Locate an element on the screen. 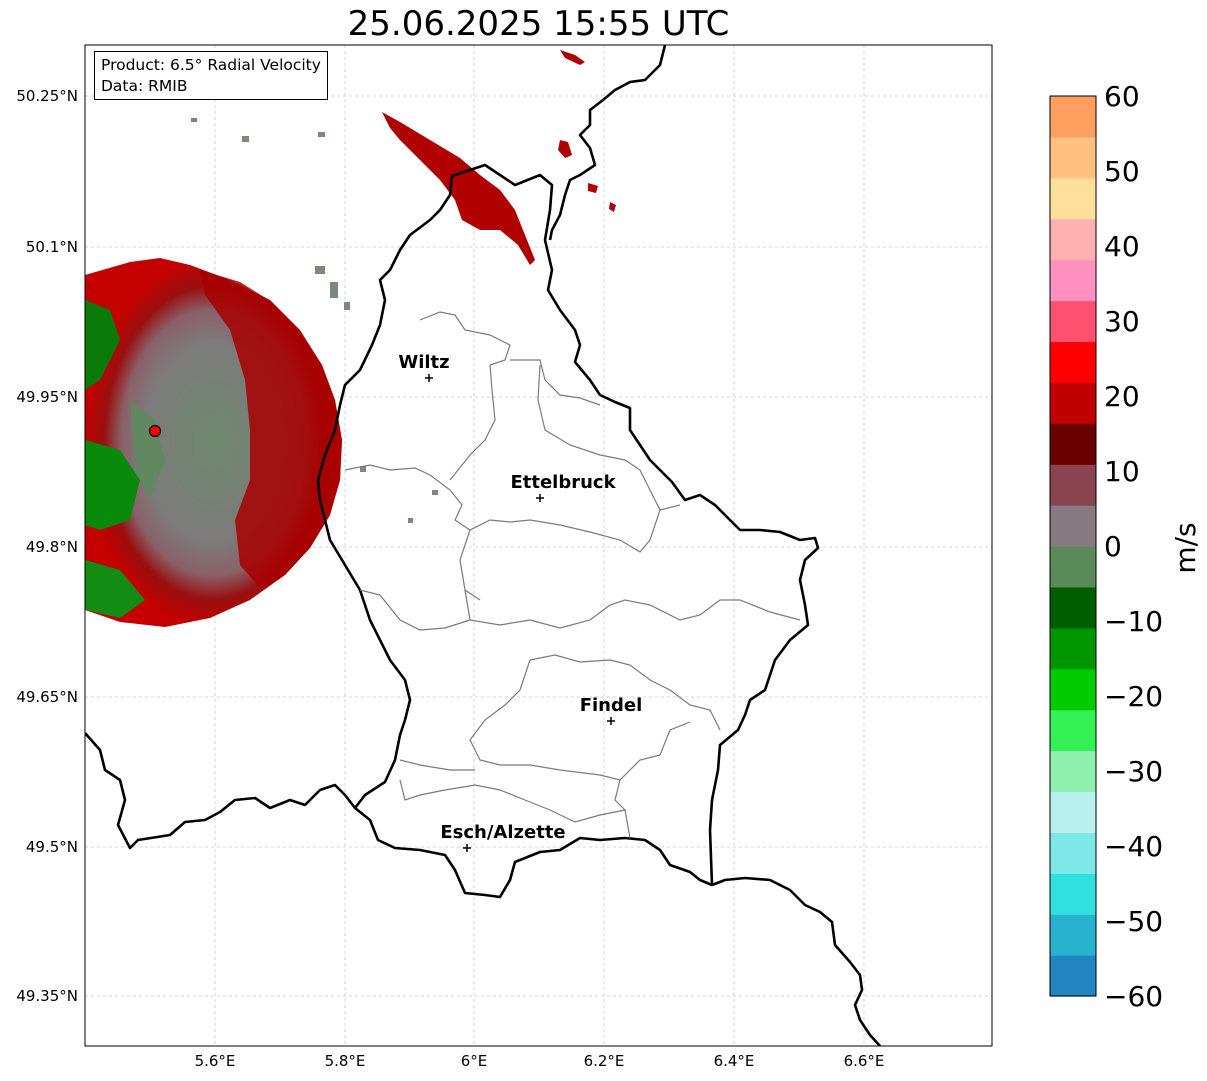  city-label-ettelbruck: Ettelbruck is located at coordinates (563, 482).